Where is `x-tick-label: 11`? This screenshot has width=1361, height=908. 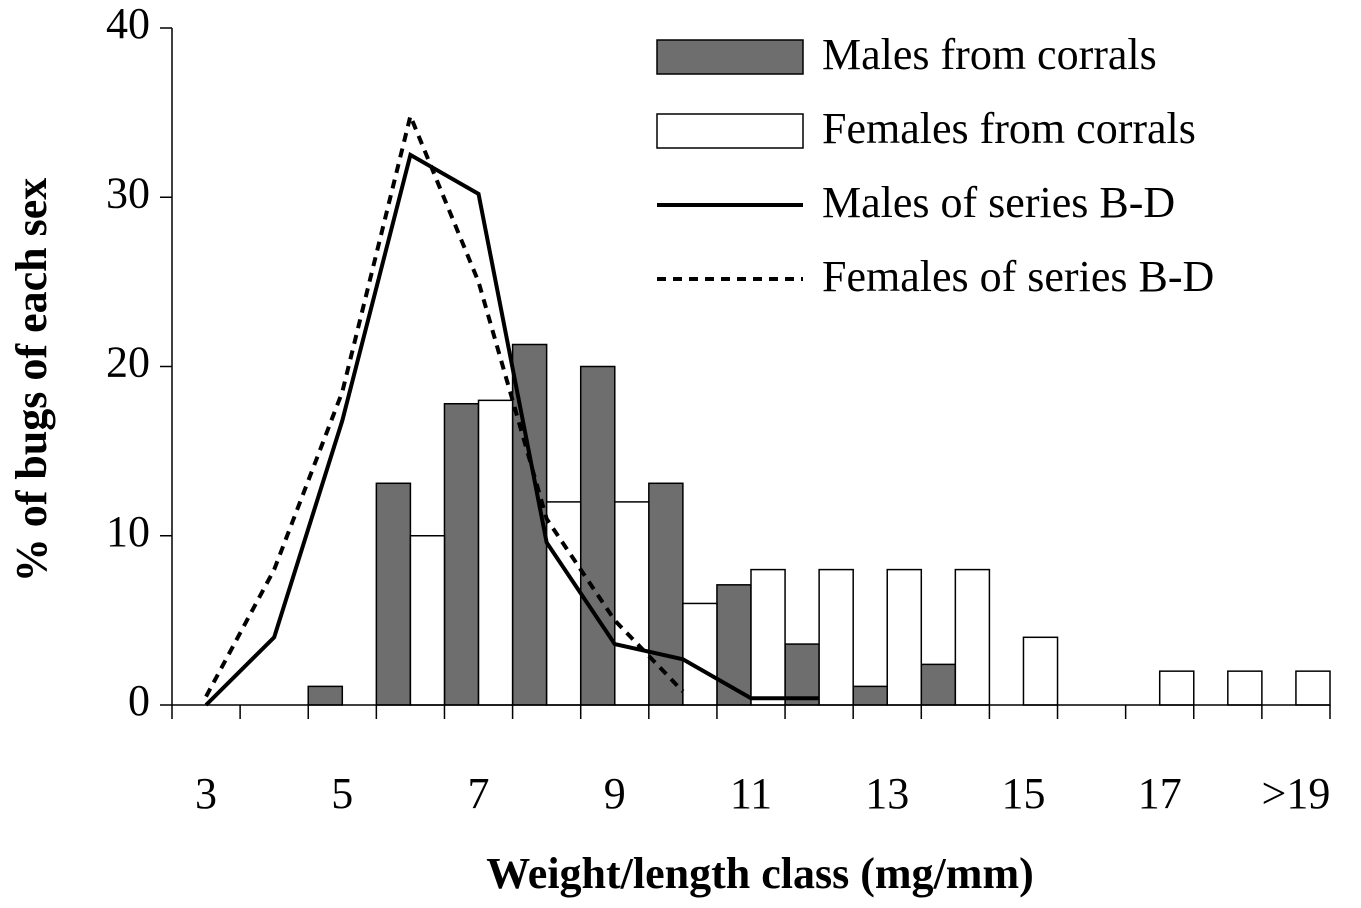
x-tick-label: 11 is located at coordinates (751, 793).